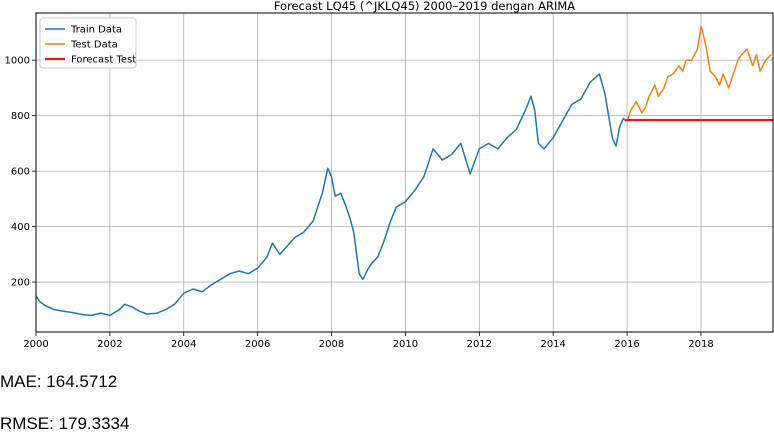 Image resolution: width=774 pixels, height=434 pixels. What do you see at coordinates (700, 344) in the screenshot?
I see `x-tick-label: 2018` at bounding box center [700, 344].